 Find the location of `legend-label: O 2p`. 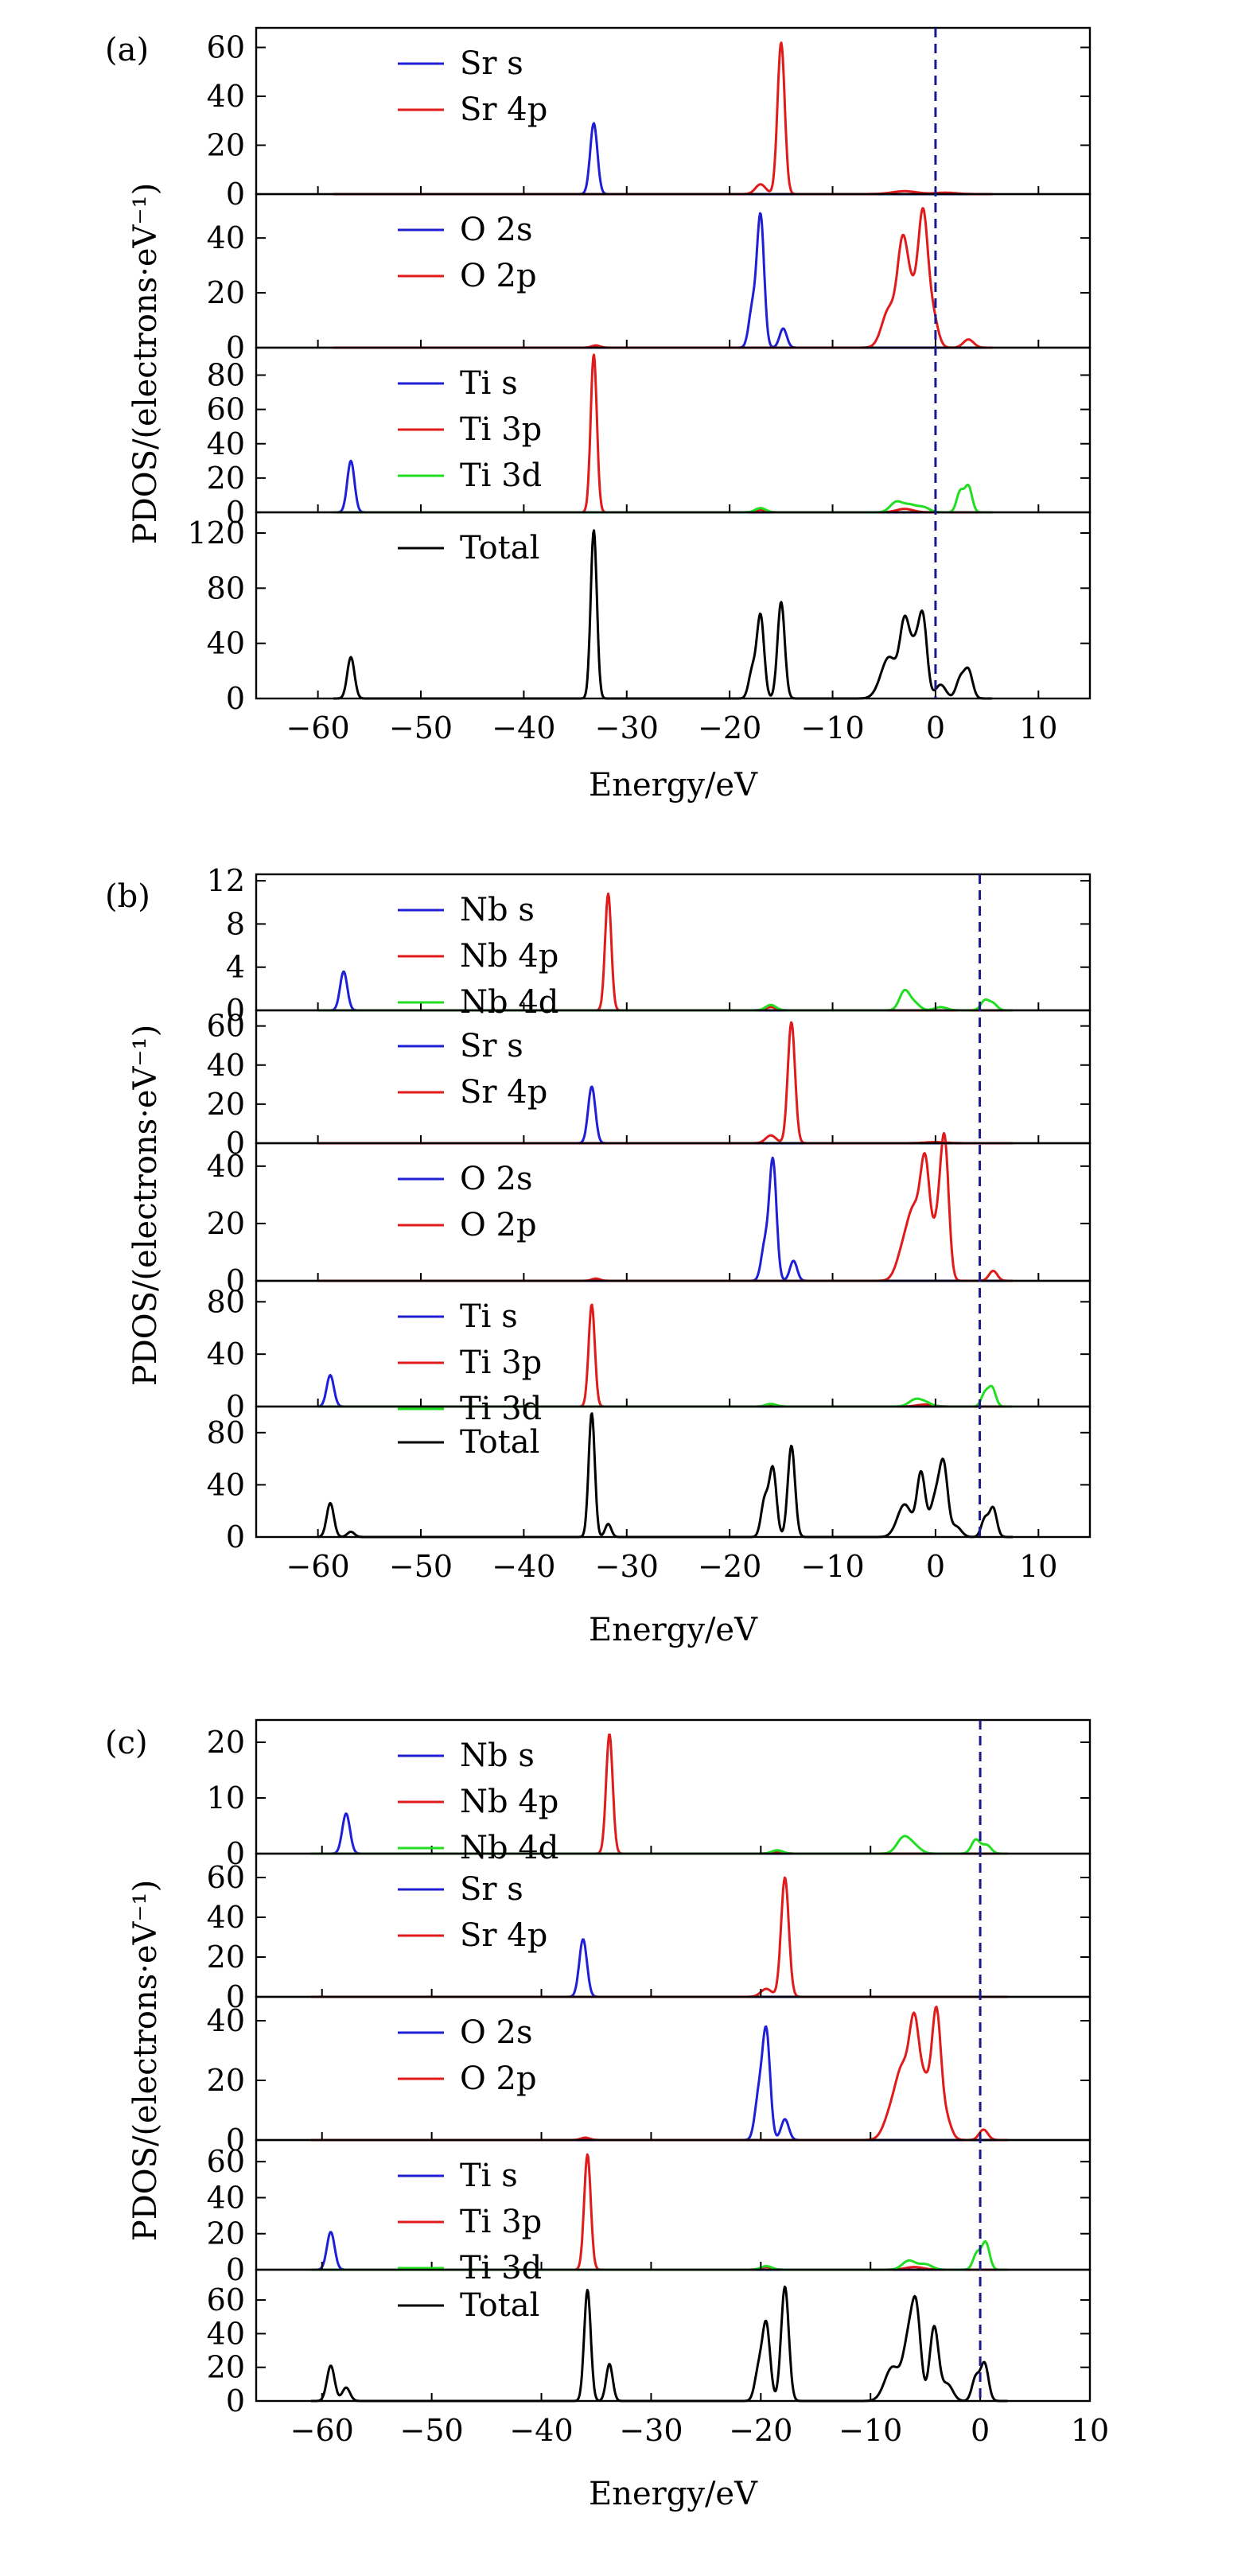

legend-label: O 2p is located at coordinates (499, 276).